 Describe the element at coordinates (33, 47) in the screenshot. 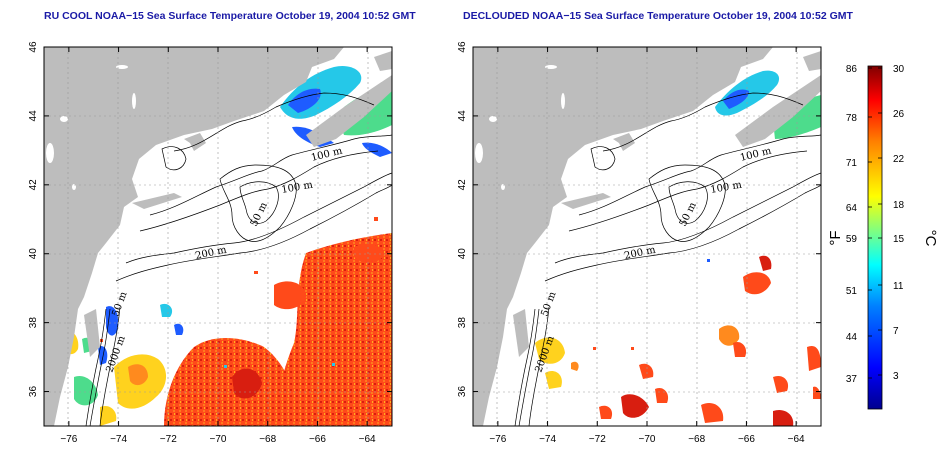

I see `left-lat-label: 46` at that location.